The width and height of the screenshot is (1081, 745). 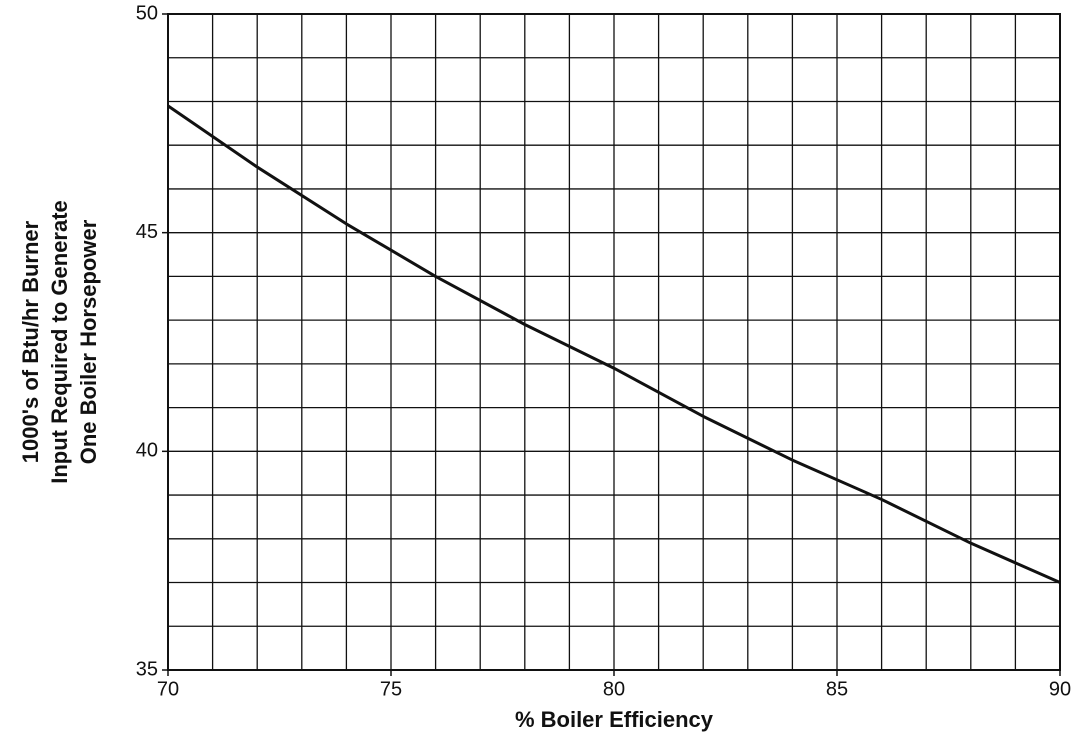 What do you see at coordinates (147, 669) in the screenshot?
I see `y-tick-label: 35` at bounding box center [147, 669].